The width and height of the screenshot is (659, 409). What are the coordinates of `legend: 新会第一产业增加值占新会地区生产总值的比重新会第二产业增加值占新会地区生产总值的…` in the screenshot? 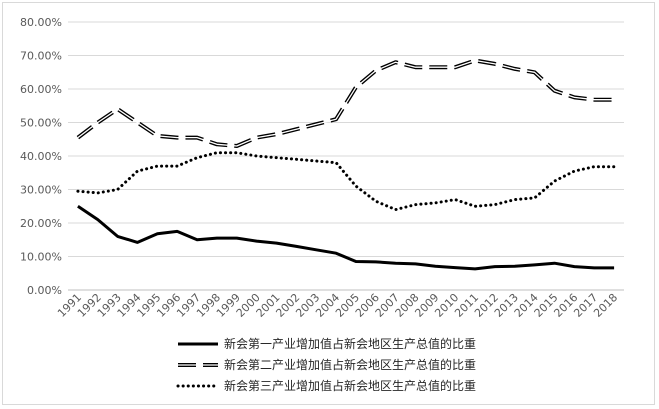 It's located at (326, 364).